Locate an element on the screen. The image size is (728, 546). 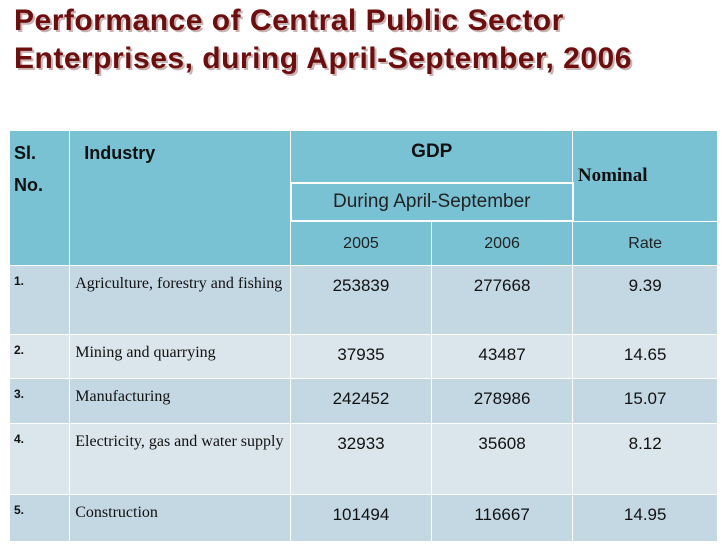
header-industry: Industry is located at coordinates (180, 198).